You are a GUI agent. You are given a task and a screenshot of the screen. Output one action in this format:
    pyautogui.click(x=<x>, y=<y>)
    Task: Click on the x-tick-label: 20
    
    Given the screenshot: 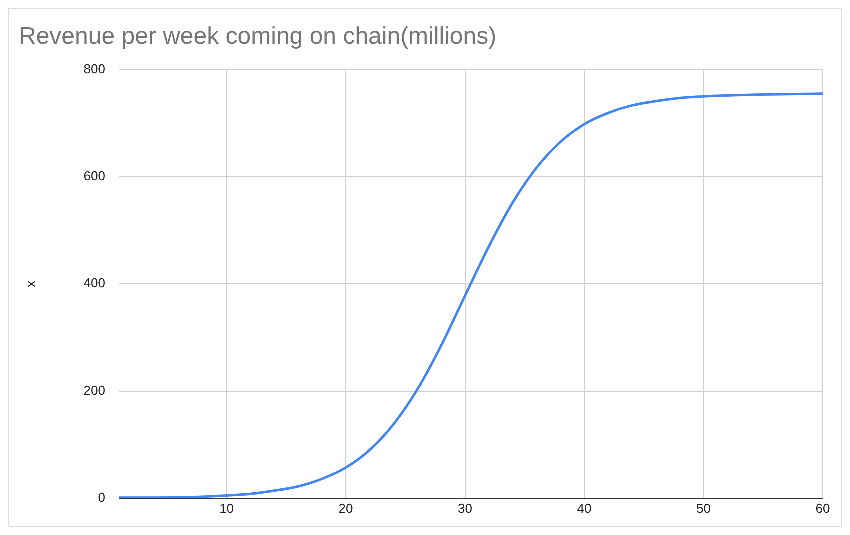 What is the action you would take?
    pyautogui.click(x=346, y=508)
    